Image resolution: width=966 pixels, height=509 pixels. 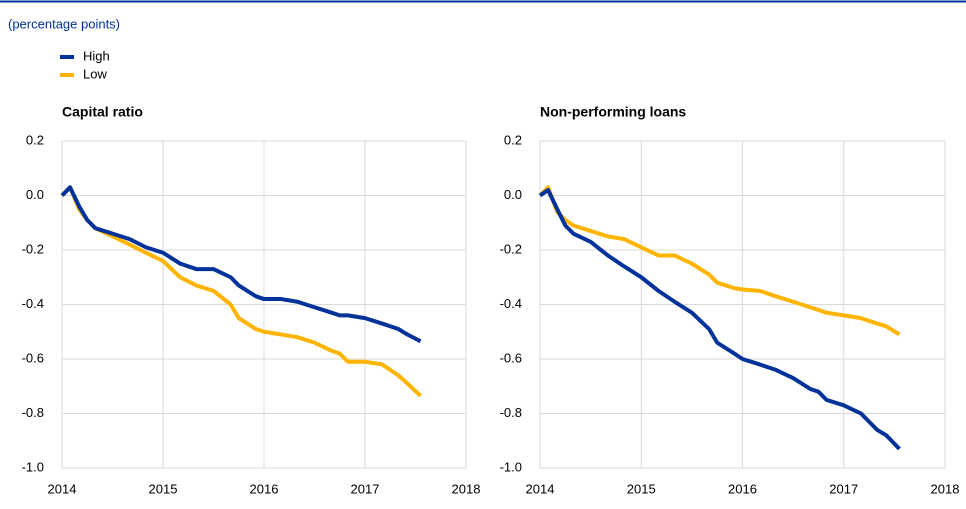 What do you see at coordinates (613, 112) in the screenshot?
I see `panel-title: Non-performing loans` at bounding box center [613, 112].